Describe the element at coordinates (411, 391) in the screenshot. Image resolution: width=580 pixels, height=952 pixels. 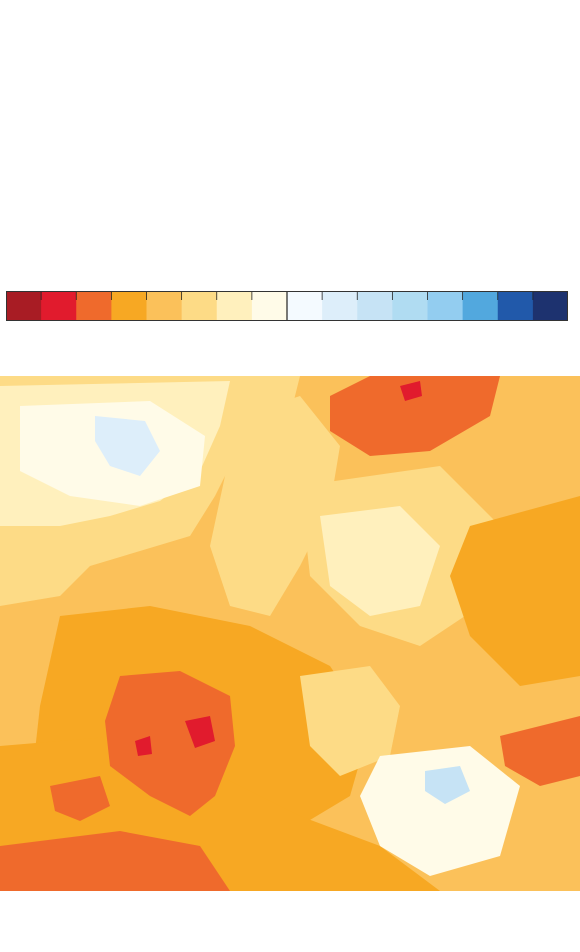
I see `arctic-hotspot` at that location.